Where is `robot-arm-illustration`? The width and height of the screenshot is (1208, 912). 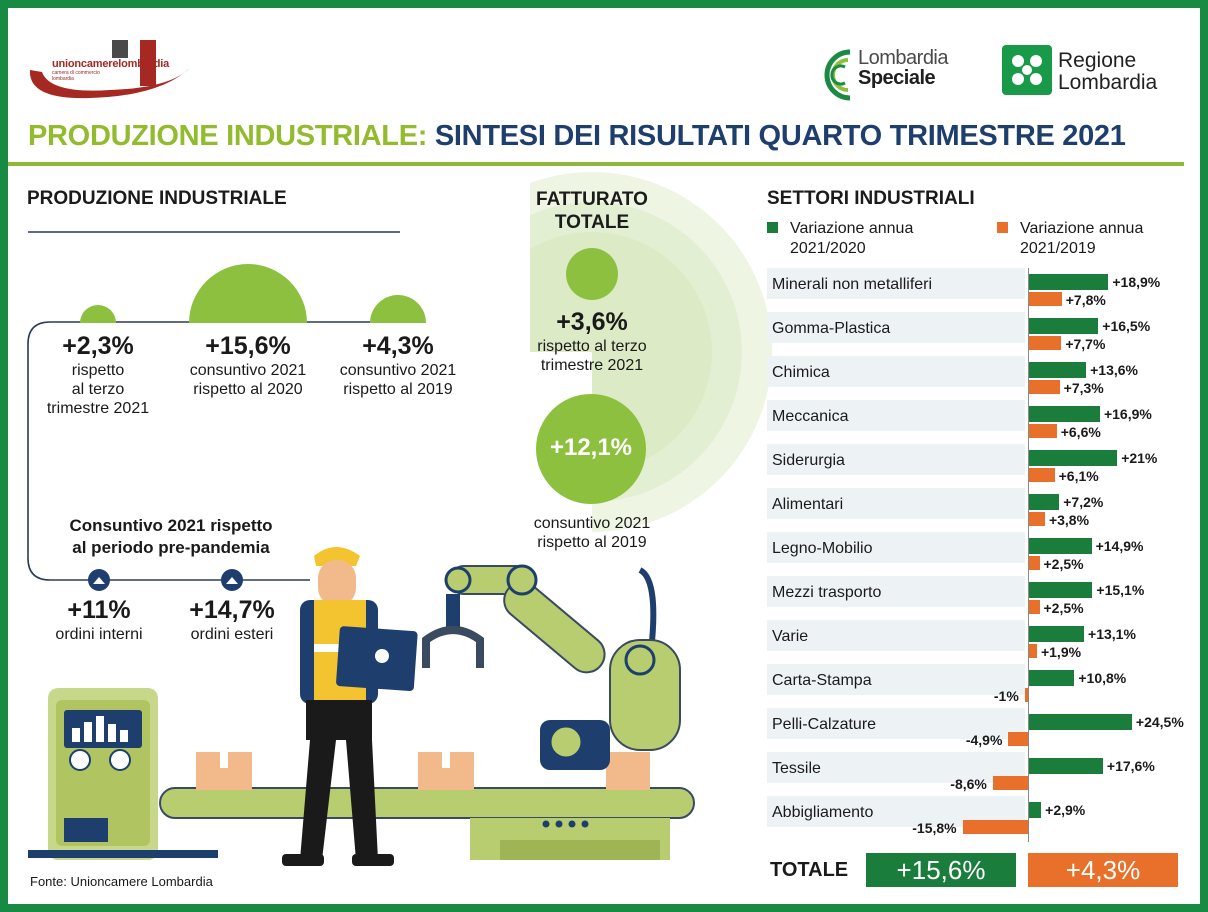
robot-arm-illustration is located at coordinates (551, 696).